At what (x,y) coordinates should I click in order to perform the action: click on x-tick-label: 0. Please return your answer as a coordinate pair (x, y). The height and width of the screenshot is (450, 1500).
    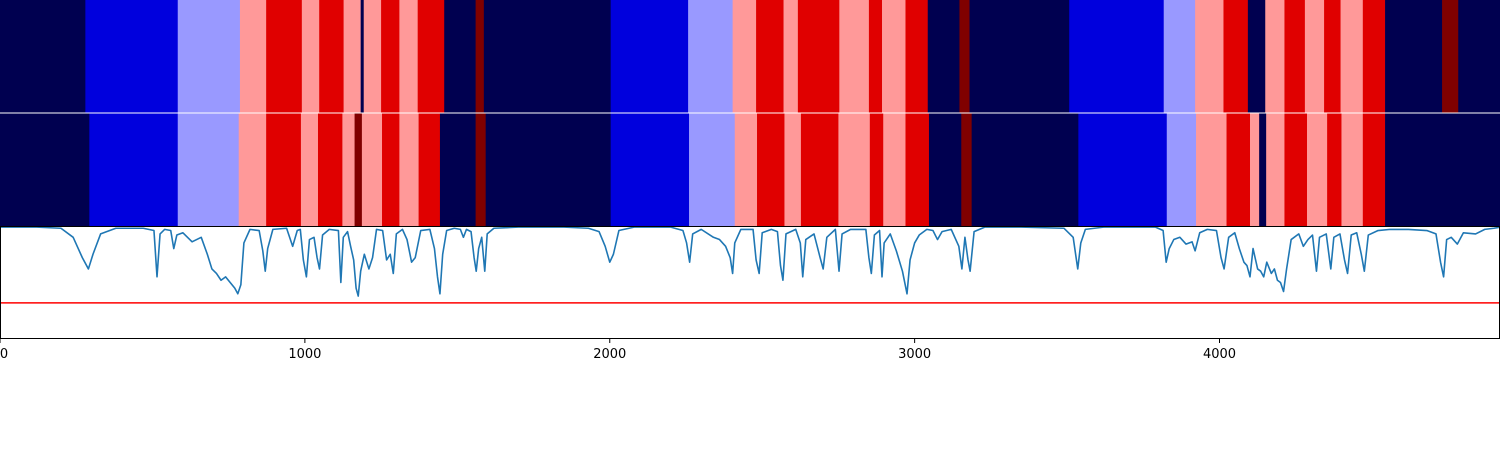
    Looking at the image, I should click on (4, 354).